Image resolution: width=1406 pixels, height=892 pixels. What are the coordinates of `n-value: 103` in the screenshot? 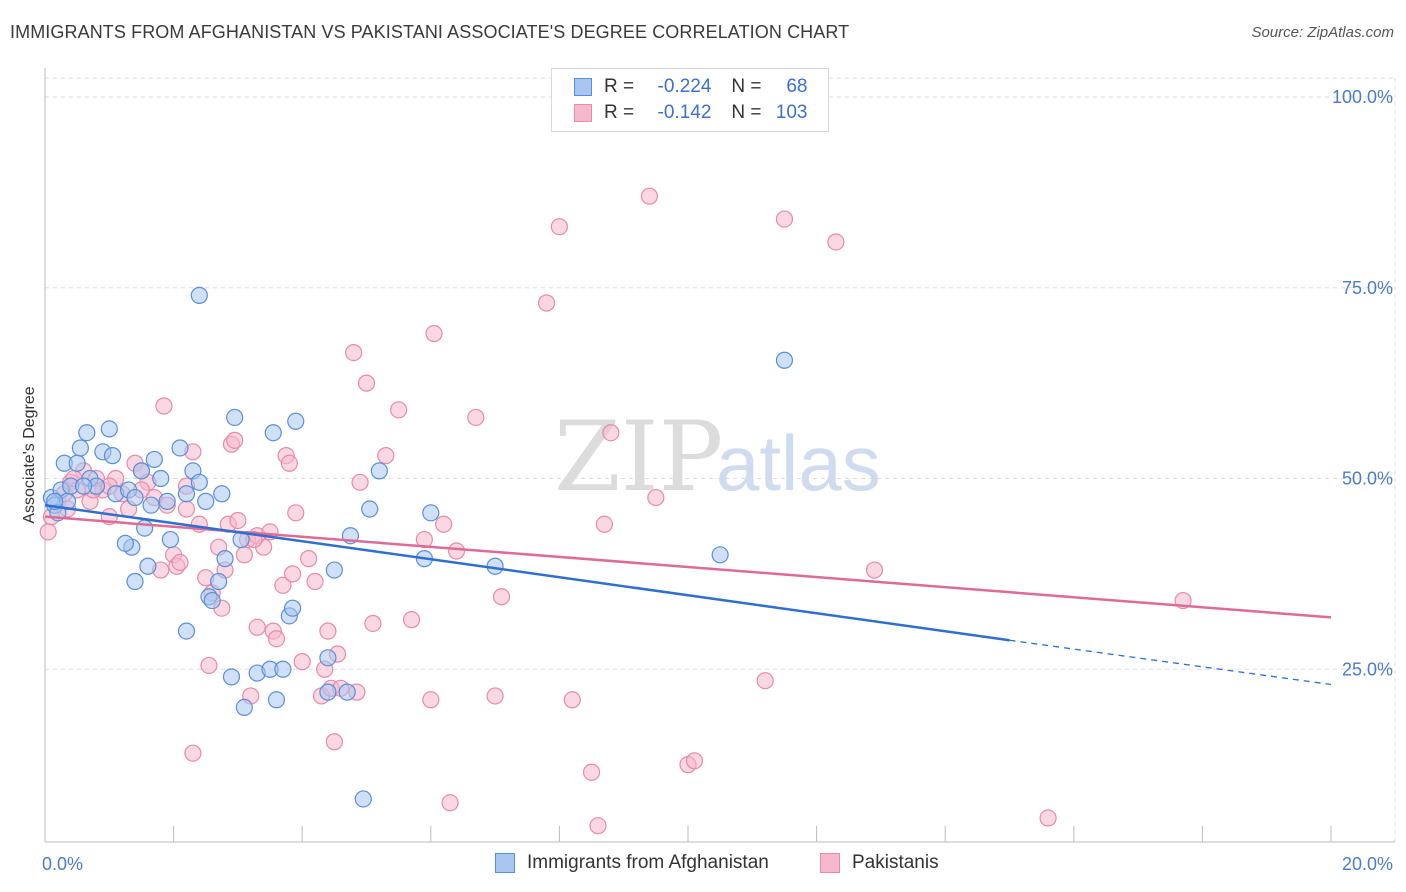 It's located at (791, 112).